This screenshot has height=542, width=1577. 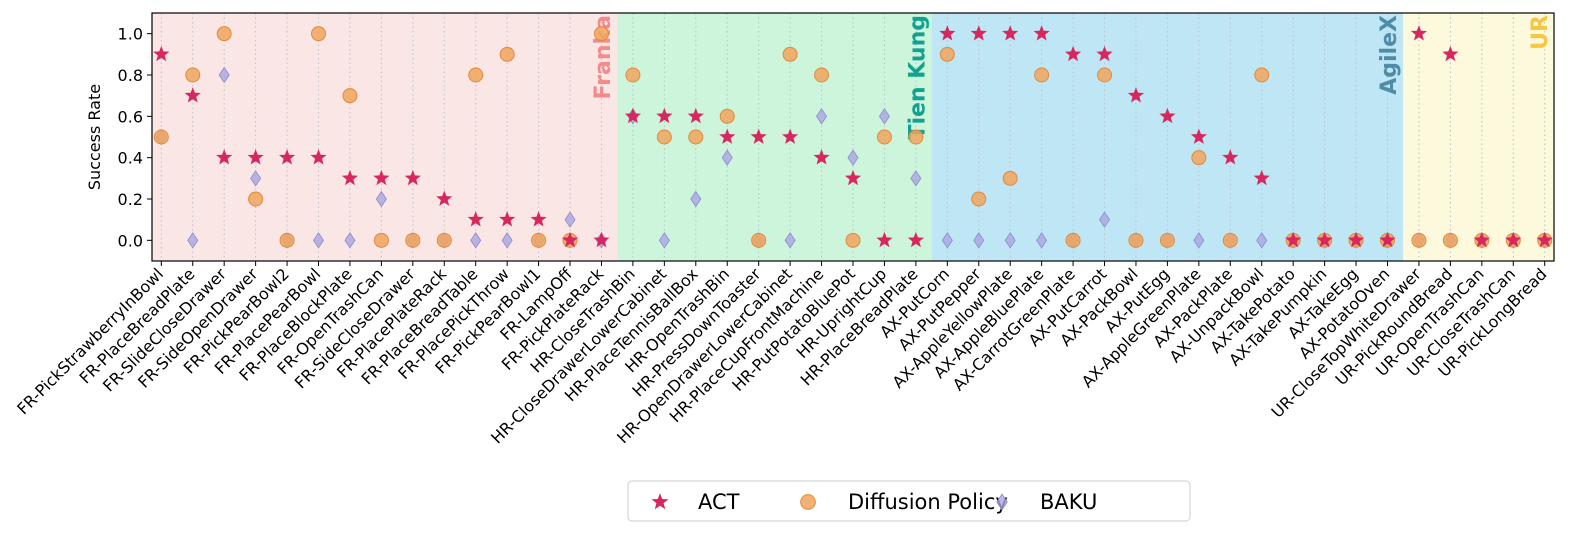 I want to click on y-tick-label: 0.8, so click(x=130, y=75).